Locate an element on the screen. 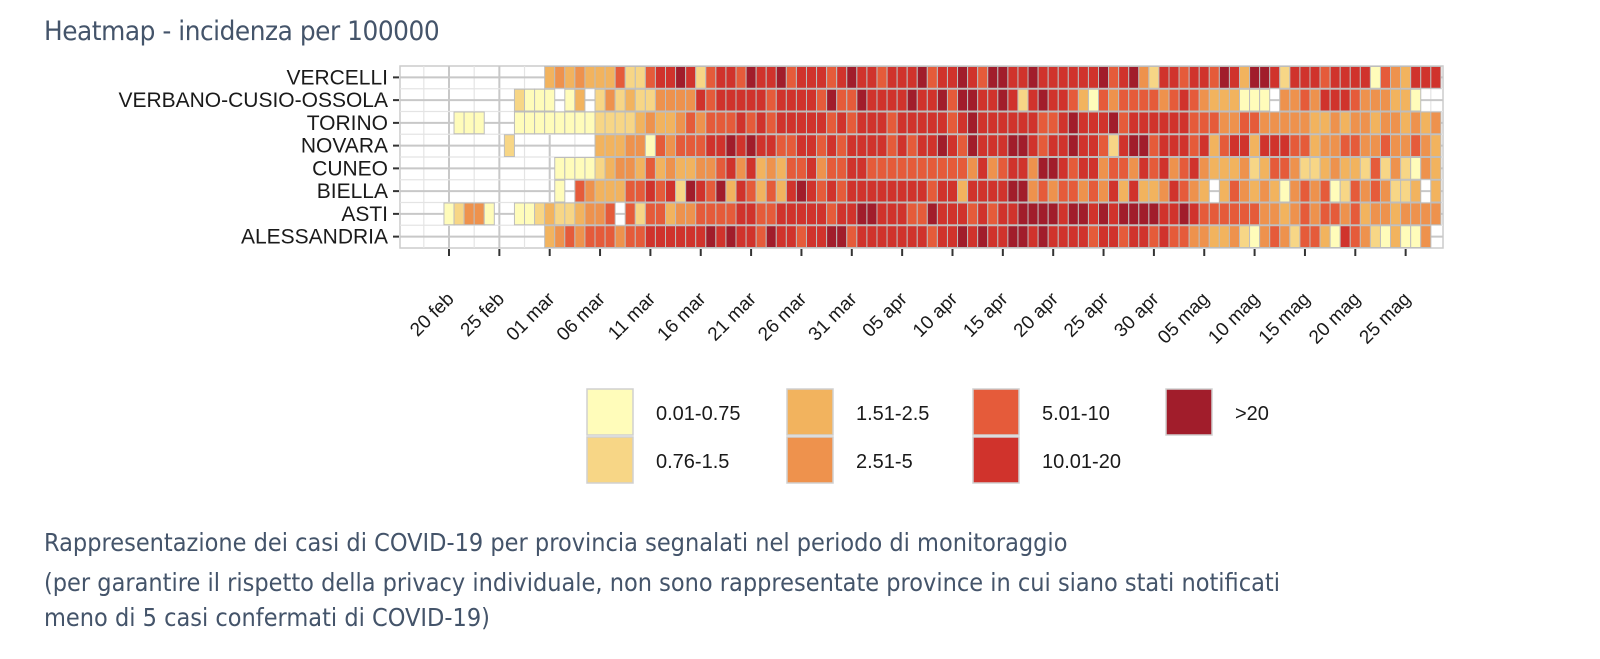 Image resolution: width=1600 pixels, height=659 pixels. x-tick-label: 01 mar is located at coordinates (531, 316).